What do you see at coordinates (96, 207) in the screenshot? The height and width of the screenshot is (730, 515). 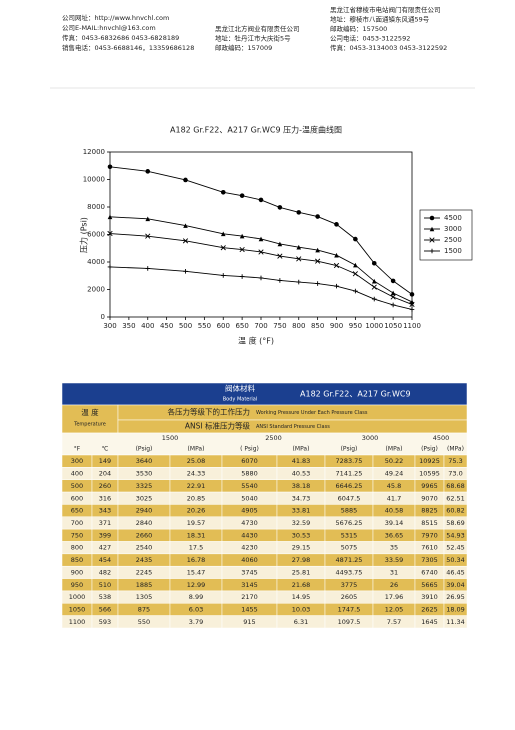 I see `y-tick-label: 8000` at bounding box center [96, 207].